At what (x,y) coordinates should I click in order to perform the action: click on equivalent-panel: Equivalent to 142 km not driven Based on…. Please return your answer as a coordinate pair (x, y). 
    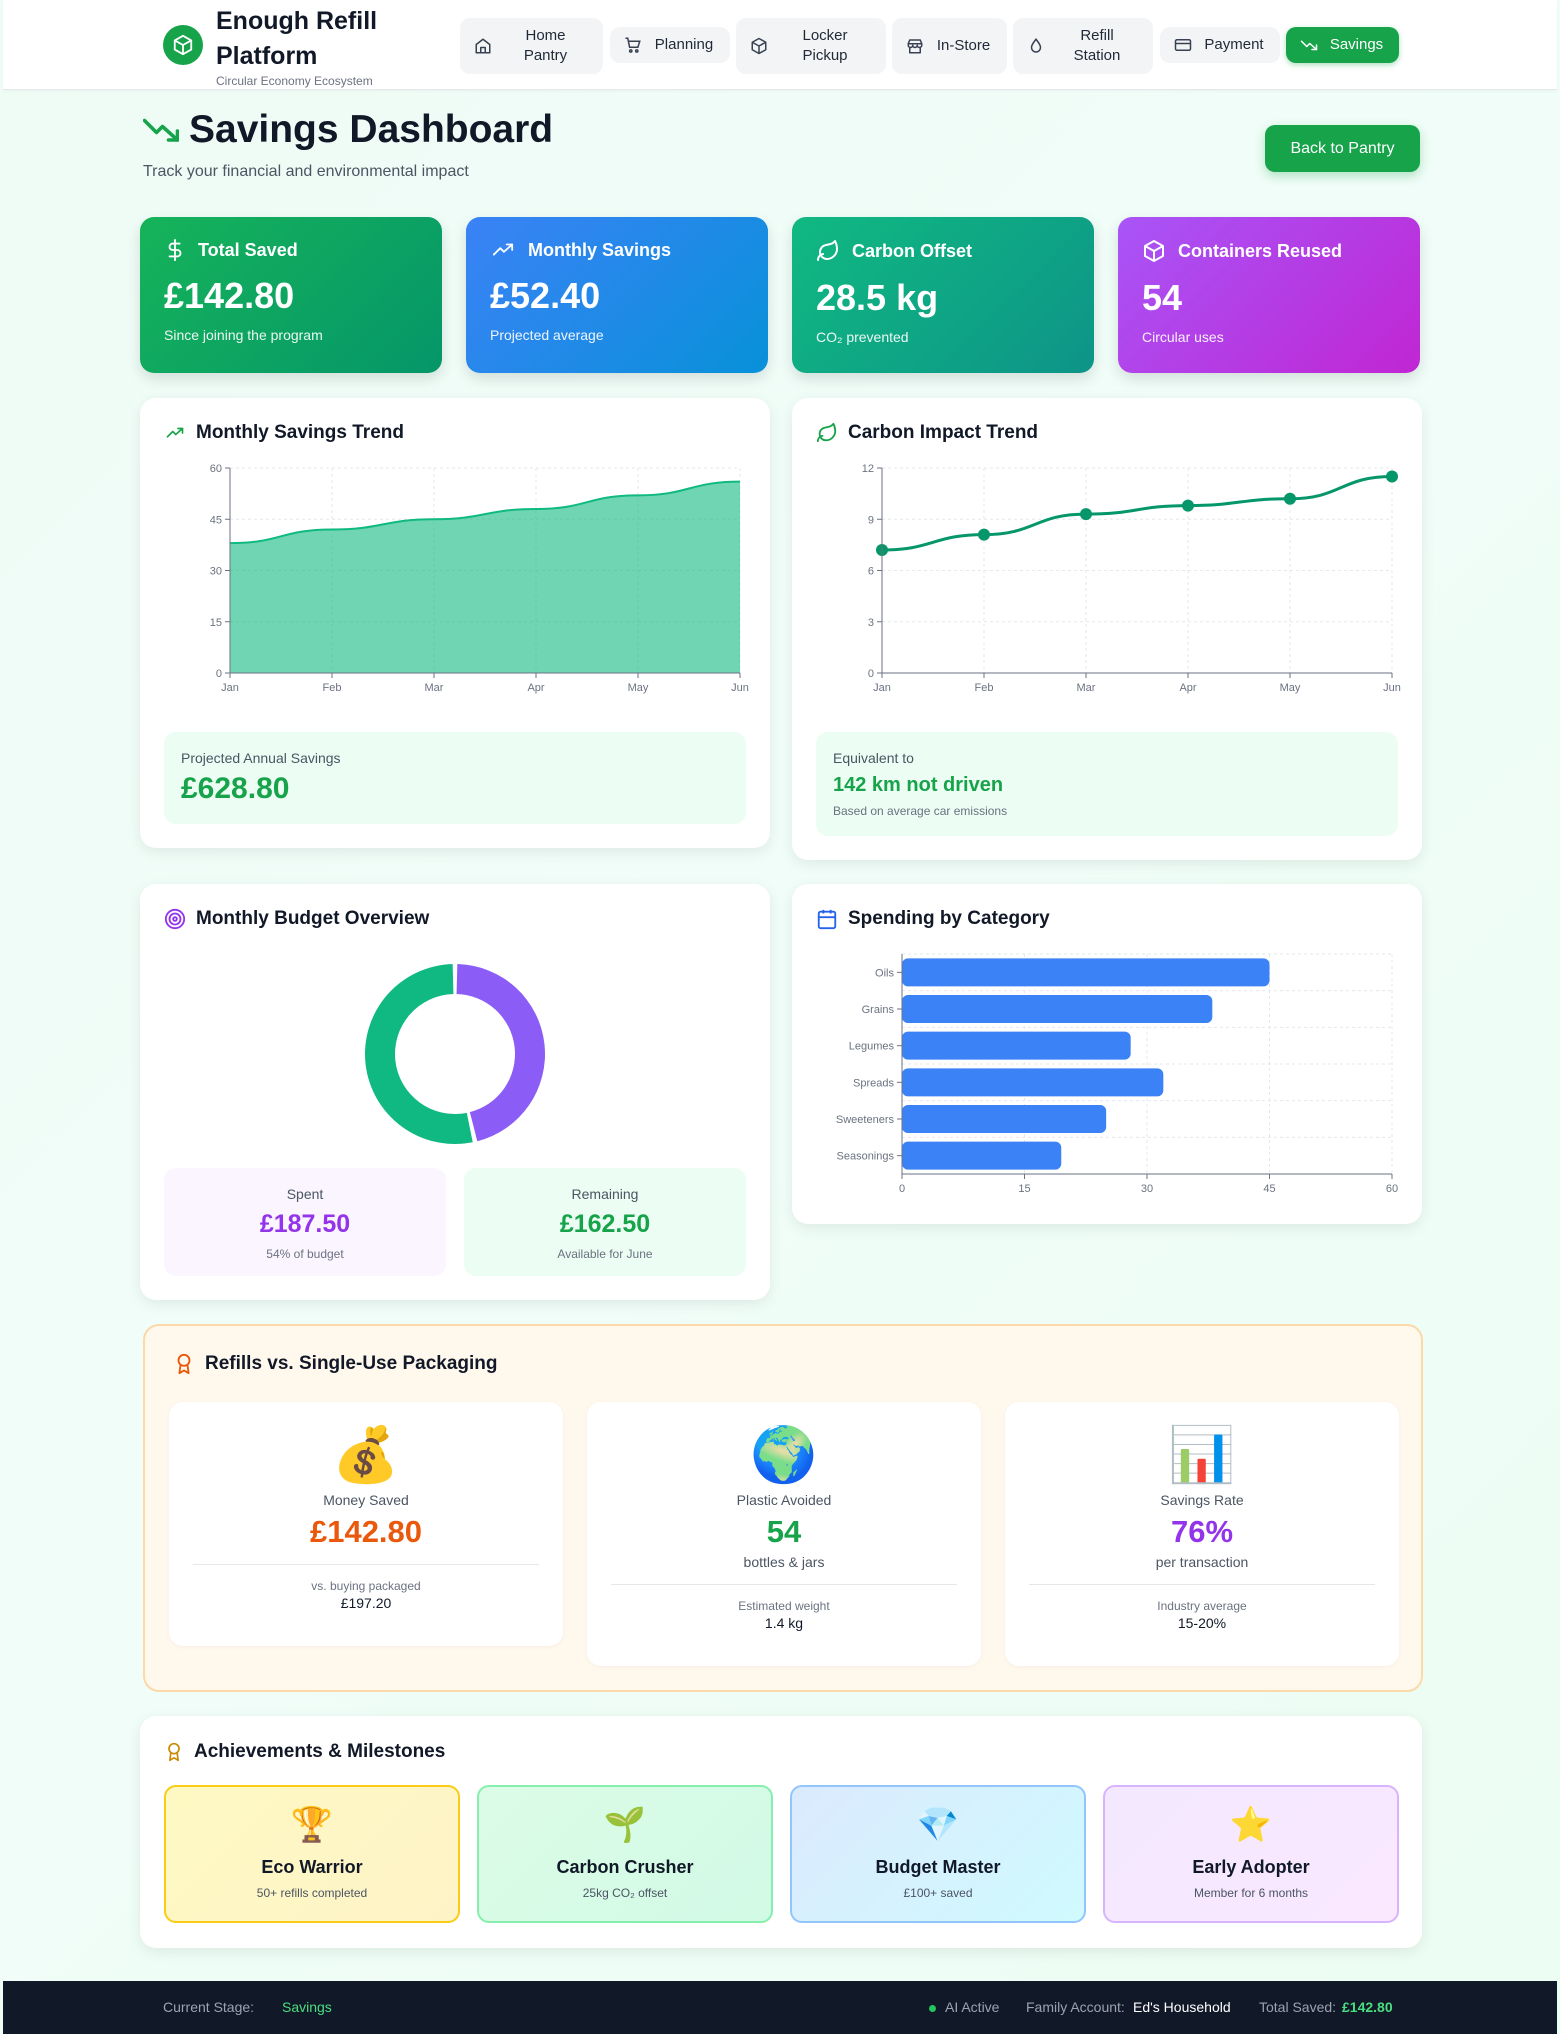
    Looking at the image, I should click on (1107, 784).